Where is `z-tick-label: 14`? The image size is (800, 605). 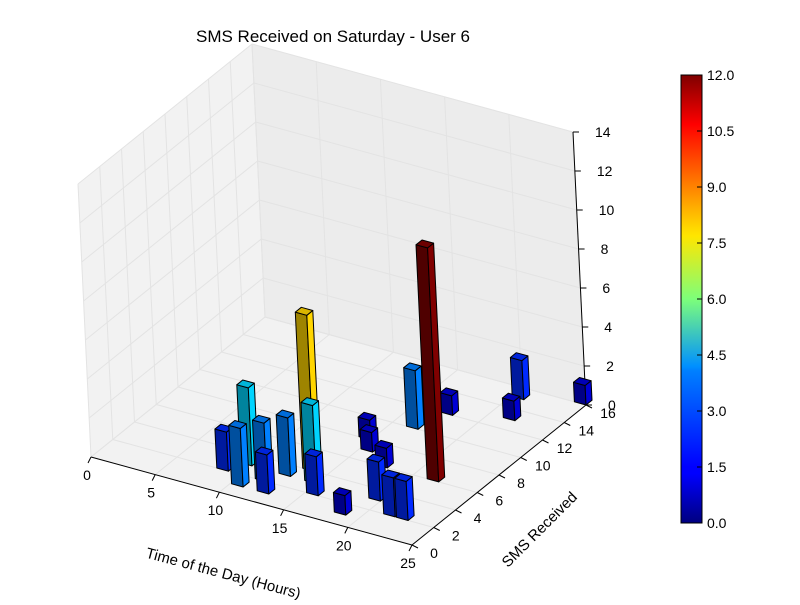 z-tick-label: 14 is located at coordinates (603, 132).